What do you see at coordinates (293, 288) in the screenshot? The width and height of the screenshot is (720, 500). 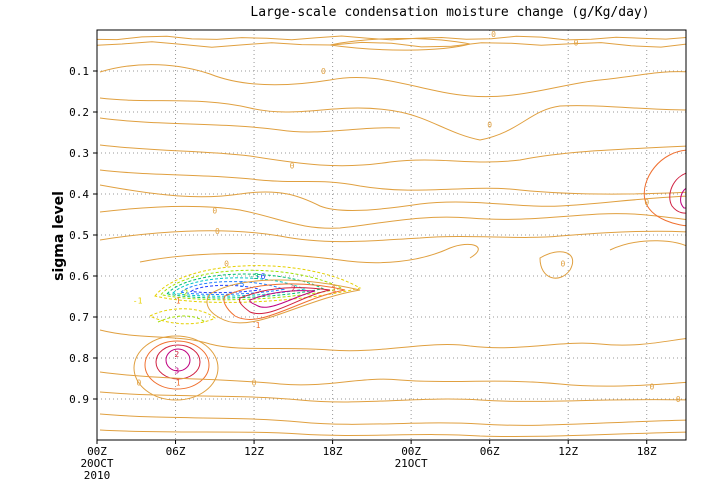 I see `contour-label-23: 2` at bounding box center [293, 288].